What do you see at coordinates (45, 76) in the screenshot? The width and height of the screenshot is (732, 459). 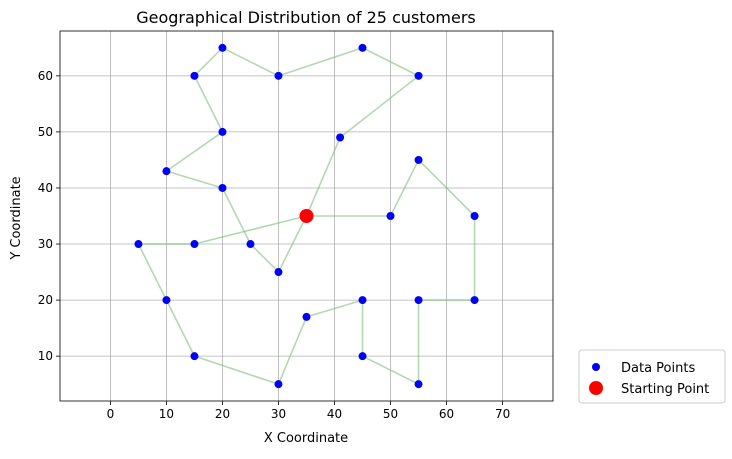 I see `y-tick-label: 60` at bounding box center [45, 76].